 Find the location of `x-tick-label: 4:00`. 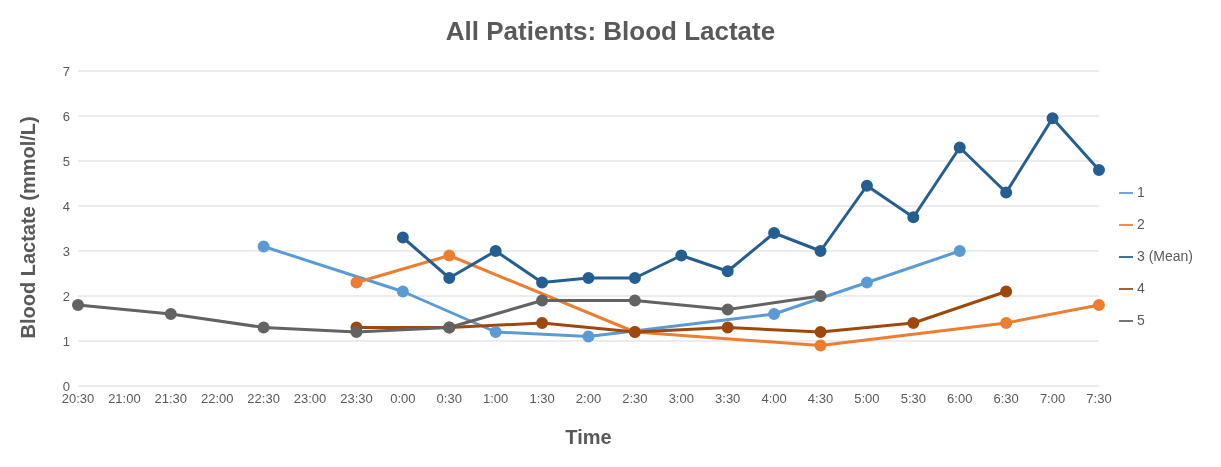

x-tick-label: 4:00 is located at coordinates (774, 399).